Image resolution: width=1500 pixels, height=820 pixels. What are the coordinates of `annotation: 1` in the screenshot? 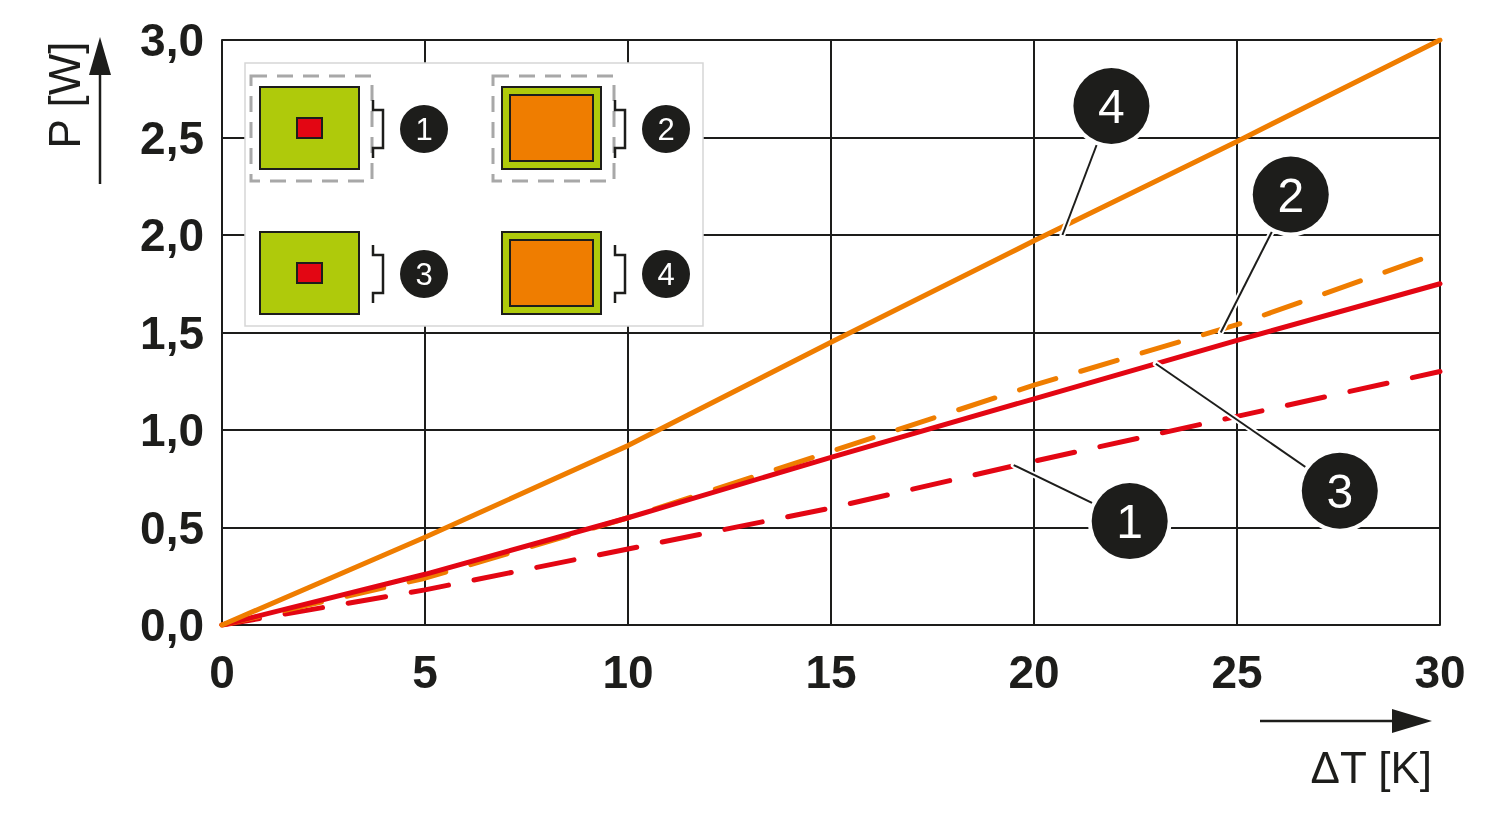 It's located at (1130, 522).